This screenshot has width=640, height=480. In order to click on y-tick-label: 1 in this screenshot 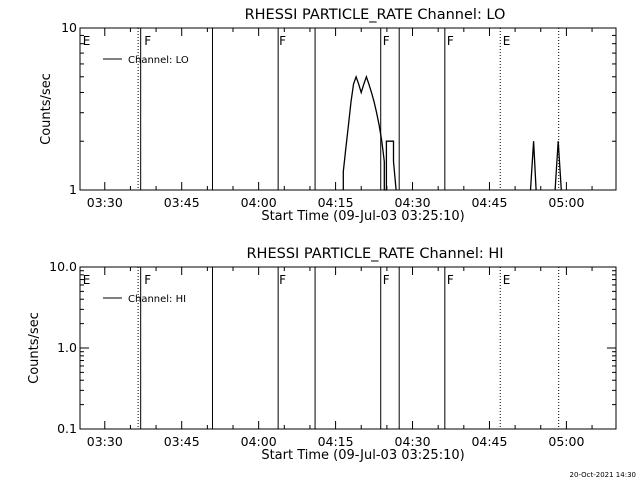, I will do `click(73, 189)`.